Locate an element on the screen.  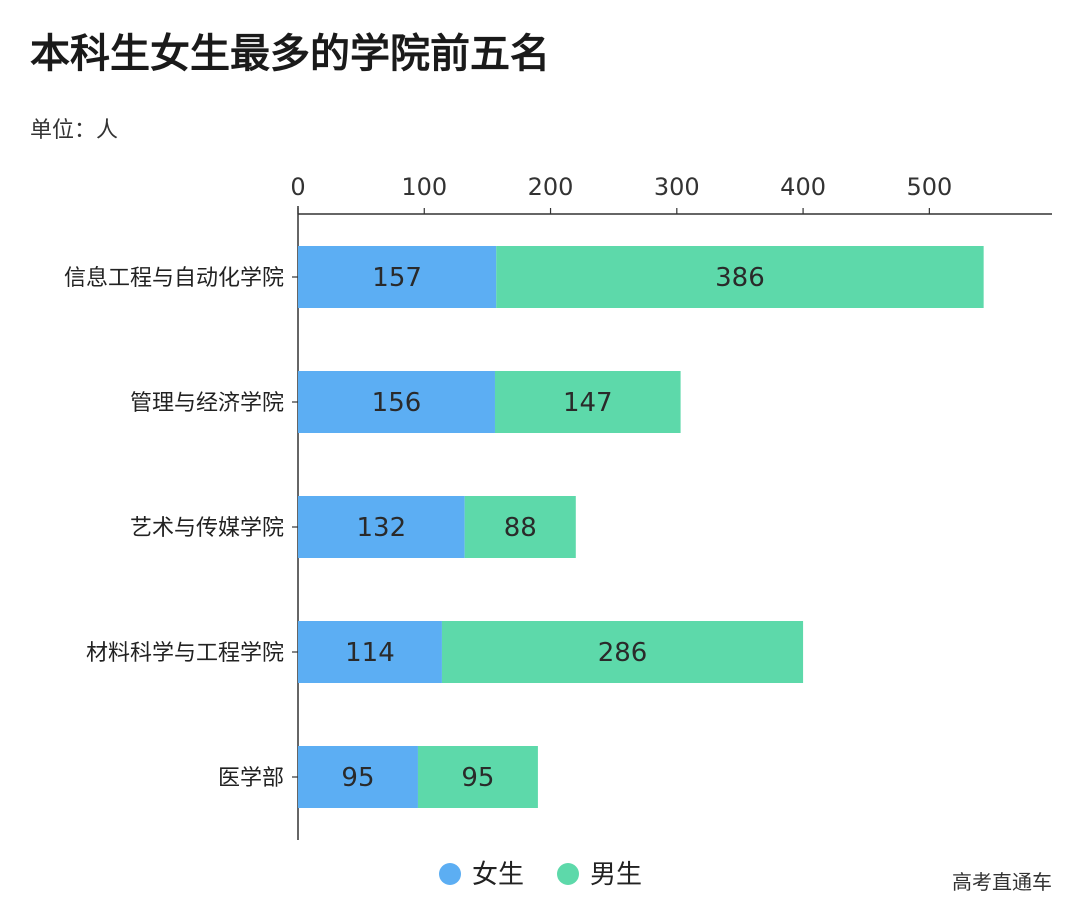
chart-title: 本科生女生最多的学院前五名 is located at coordinates (290, 54).